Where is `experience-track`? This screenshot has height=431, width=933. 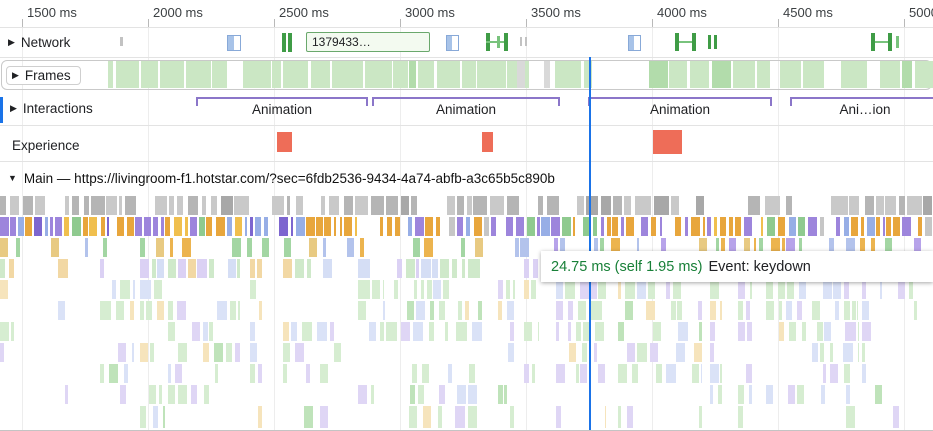
experience-track is located at coordinates (466, 144).